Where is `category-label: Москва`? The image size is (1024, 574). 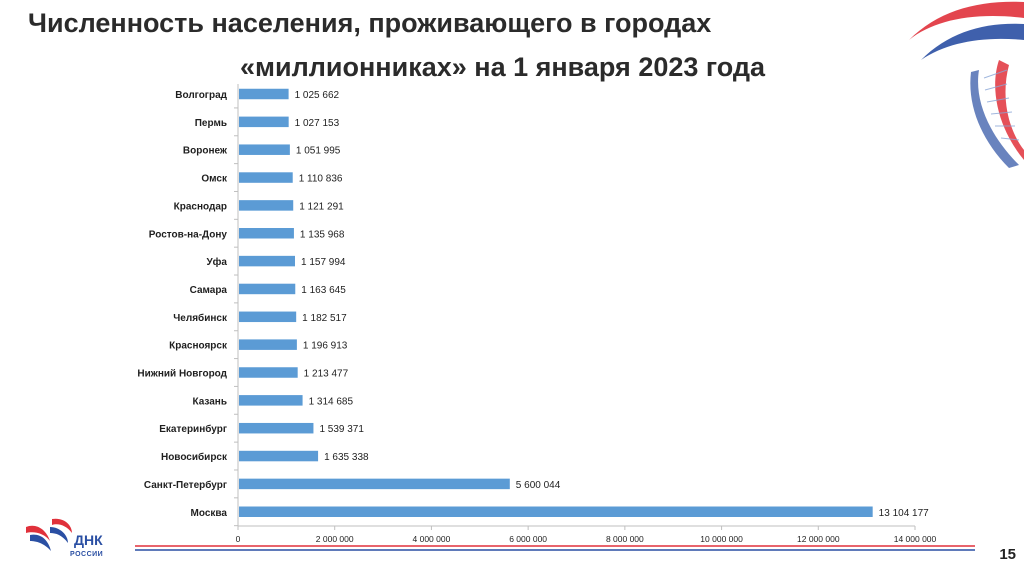 category-label: Москва is located at coordinates (209, 513).